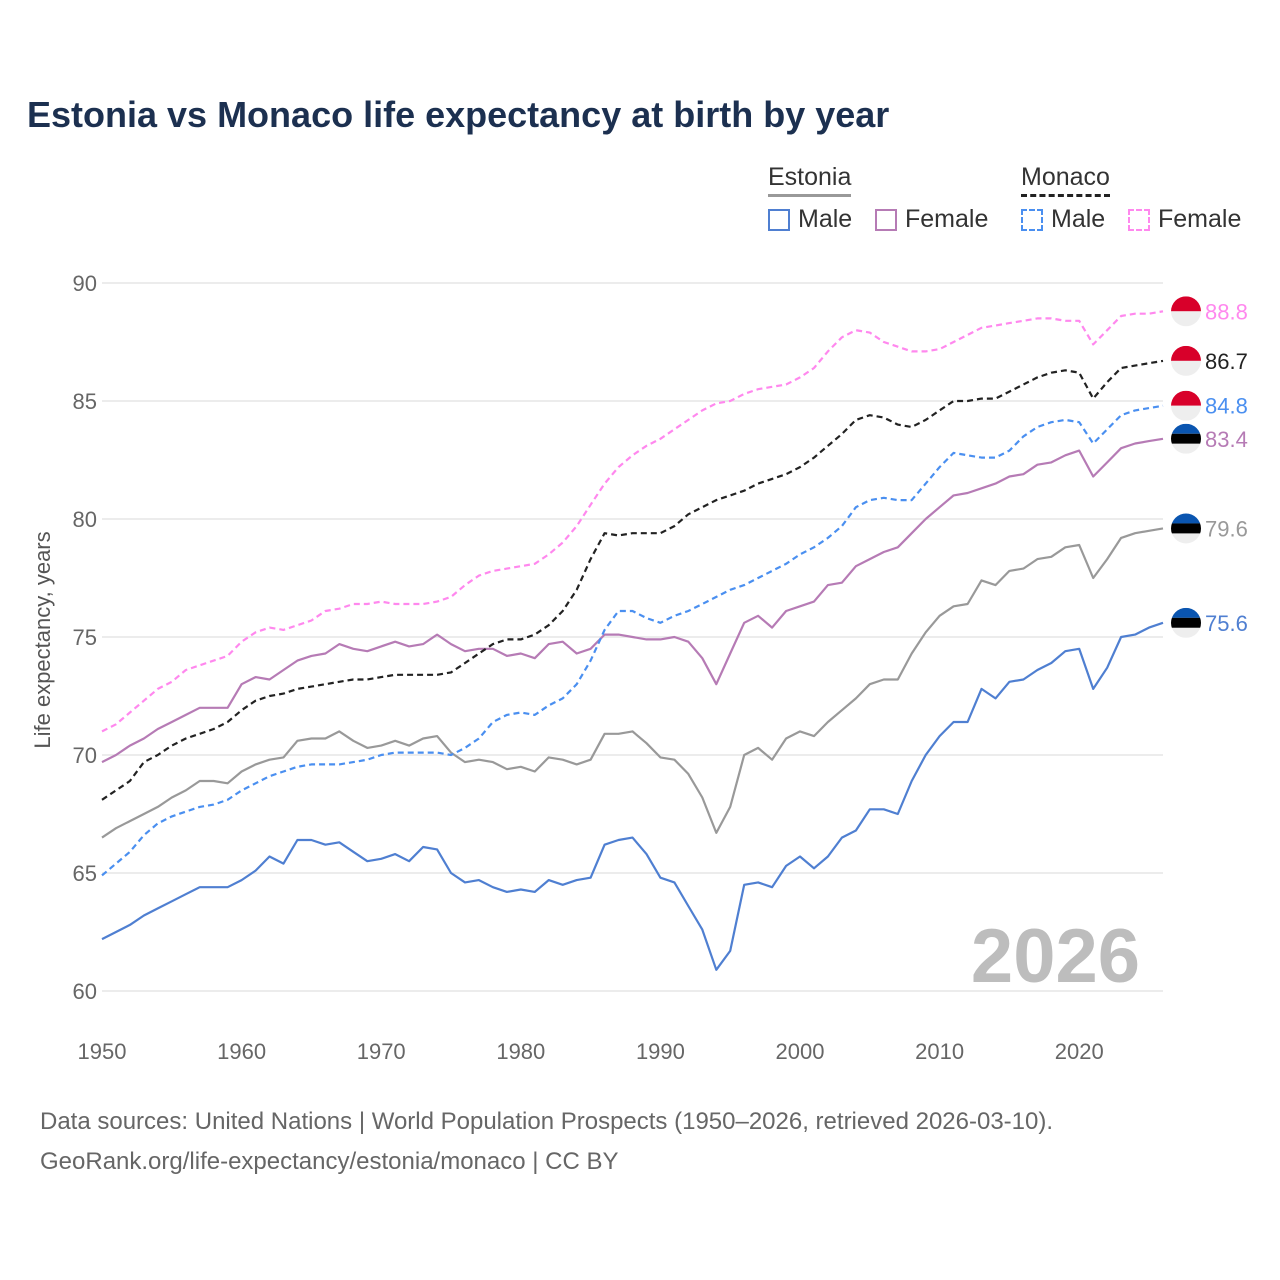 The width and height of the screenshot is (1280, 1280). I want to click on legend-item-estonia-female: Female, so click(931, 219).